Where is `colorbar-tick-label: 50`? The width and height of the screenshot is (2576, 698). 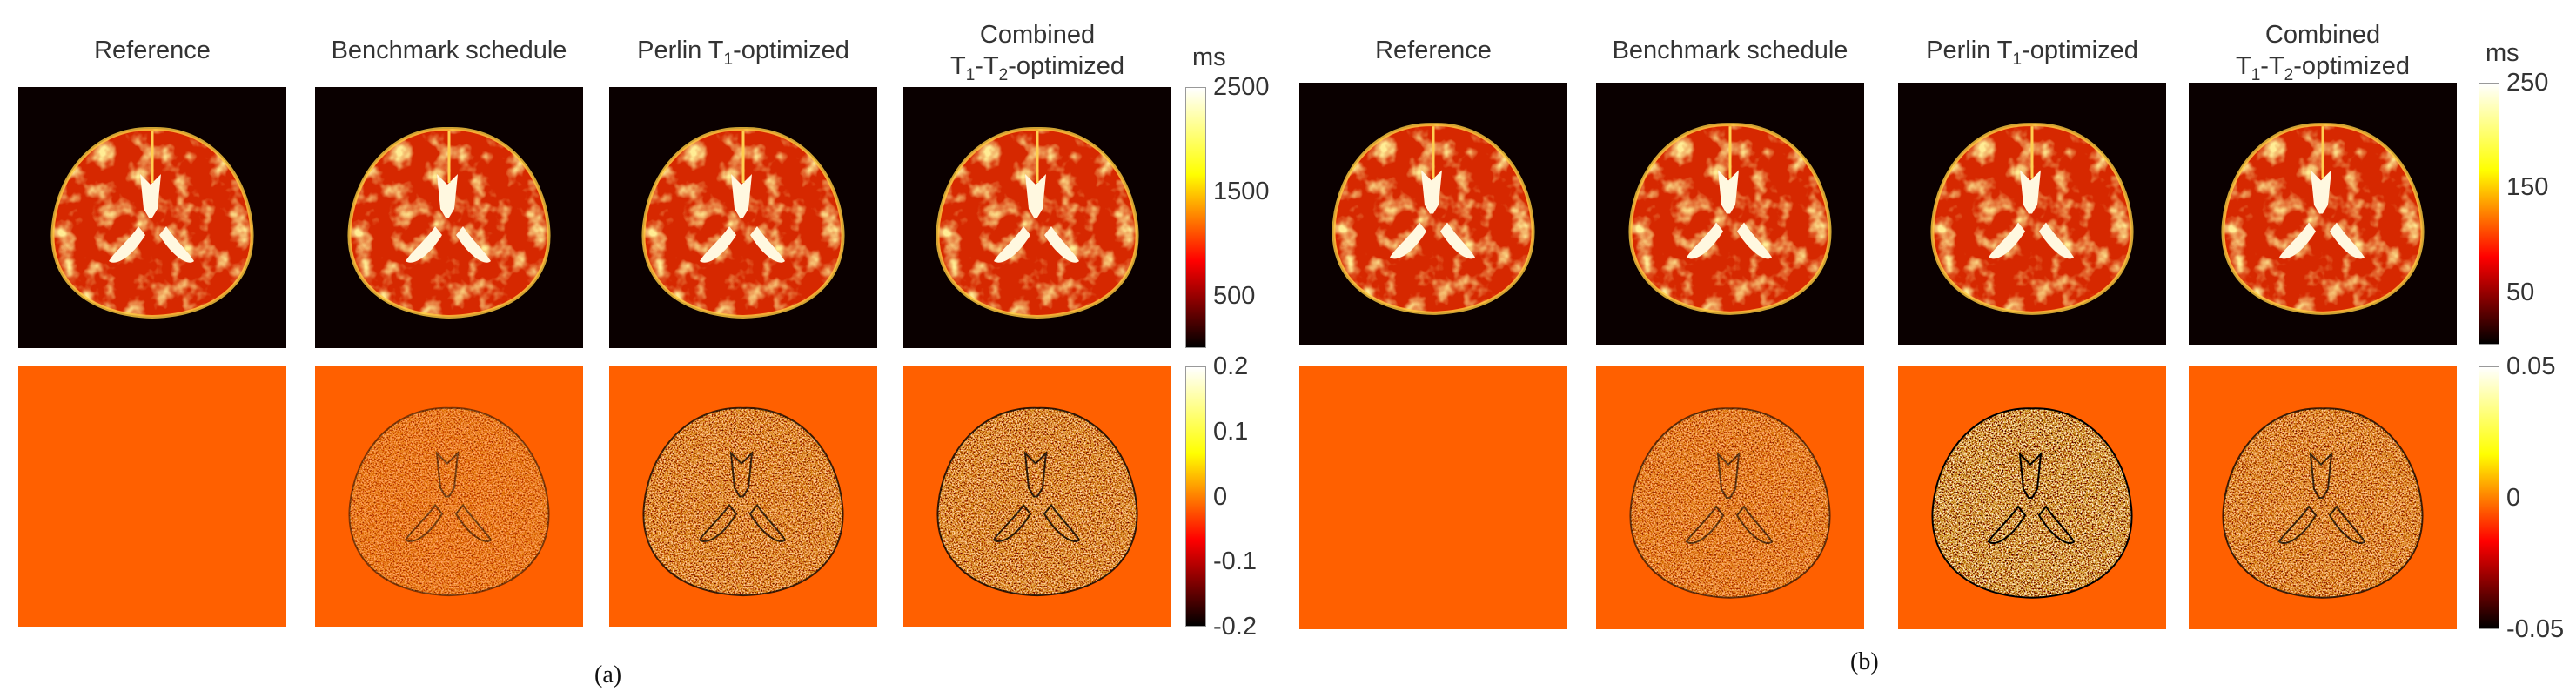 colorbar-tick-label: 50 is located at coordinates (2520, 292).